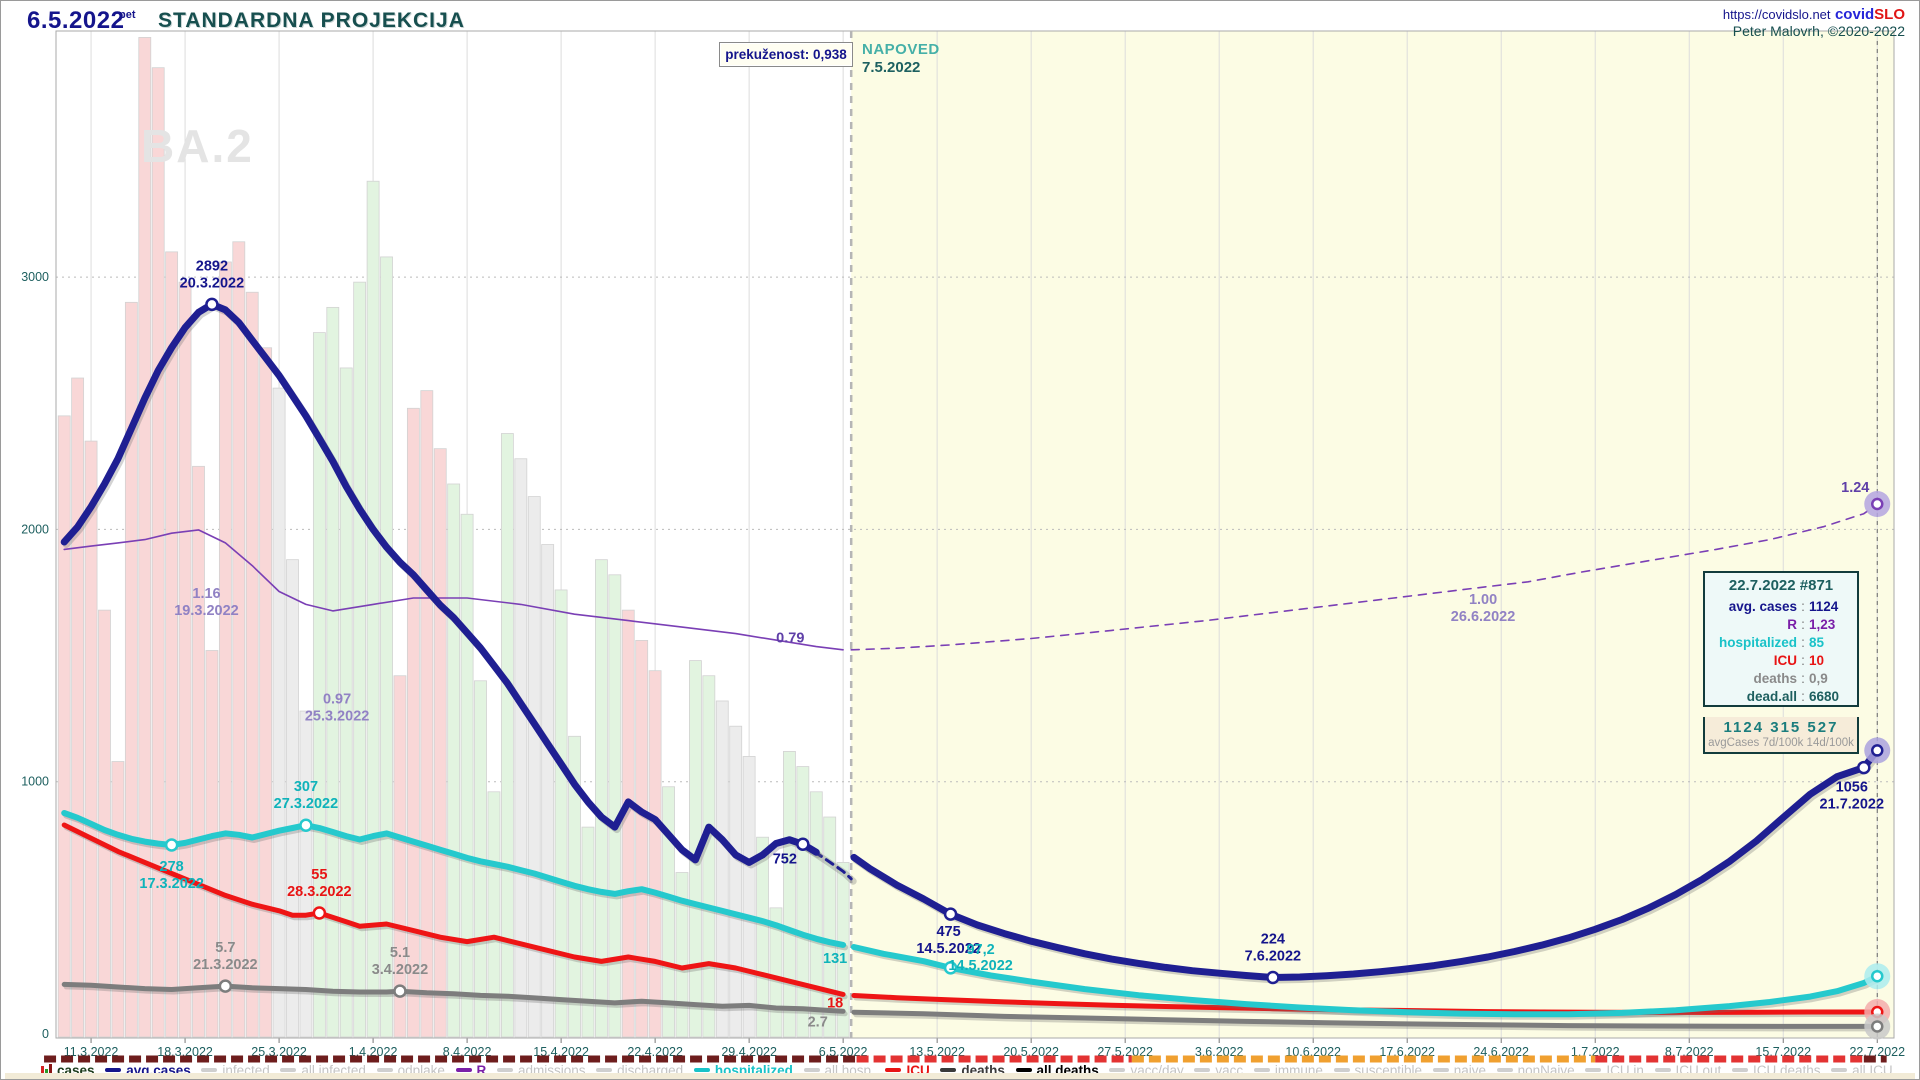  Describe the element at coordinates (225, 956) in the screenshot. I see `annotation: 5.7 21.3.2022` at that location.